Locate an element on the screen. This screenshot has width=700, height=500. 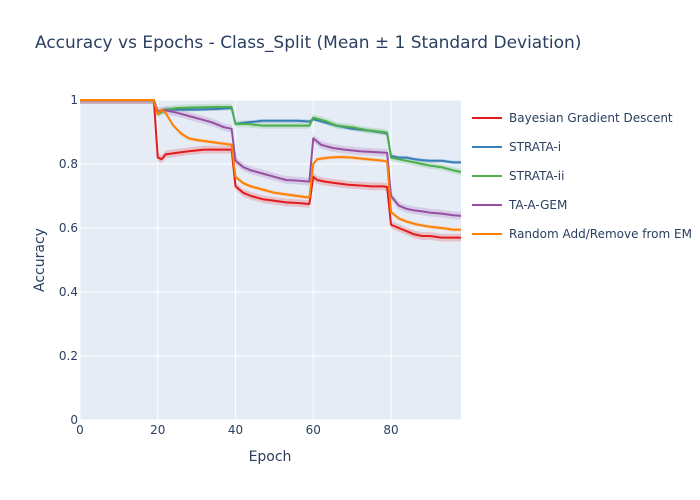
x-tick-label: 20 is located at coordinates (157, 430).